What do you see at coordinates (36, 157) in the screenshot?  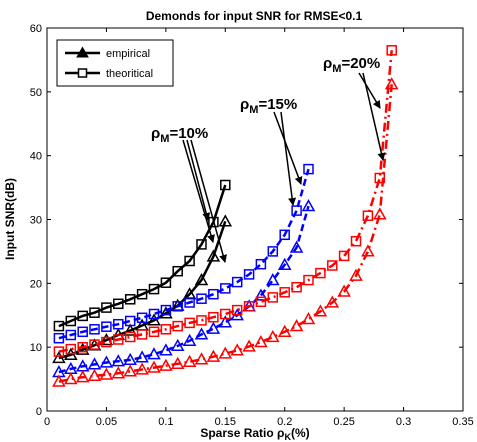 I see `y-tick-label: 40` at bounding box center [36, 157].